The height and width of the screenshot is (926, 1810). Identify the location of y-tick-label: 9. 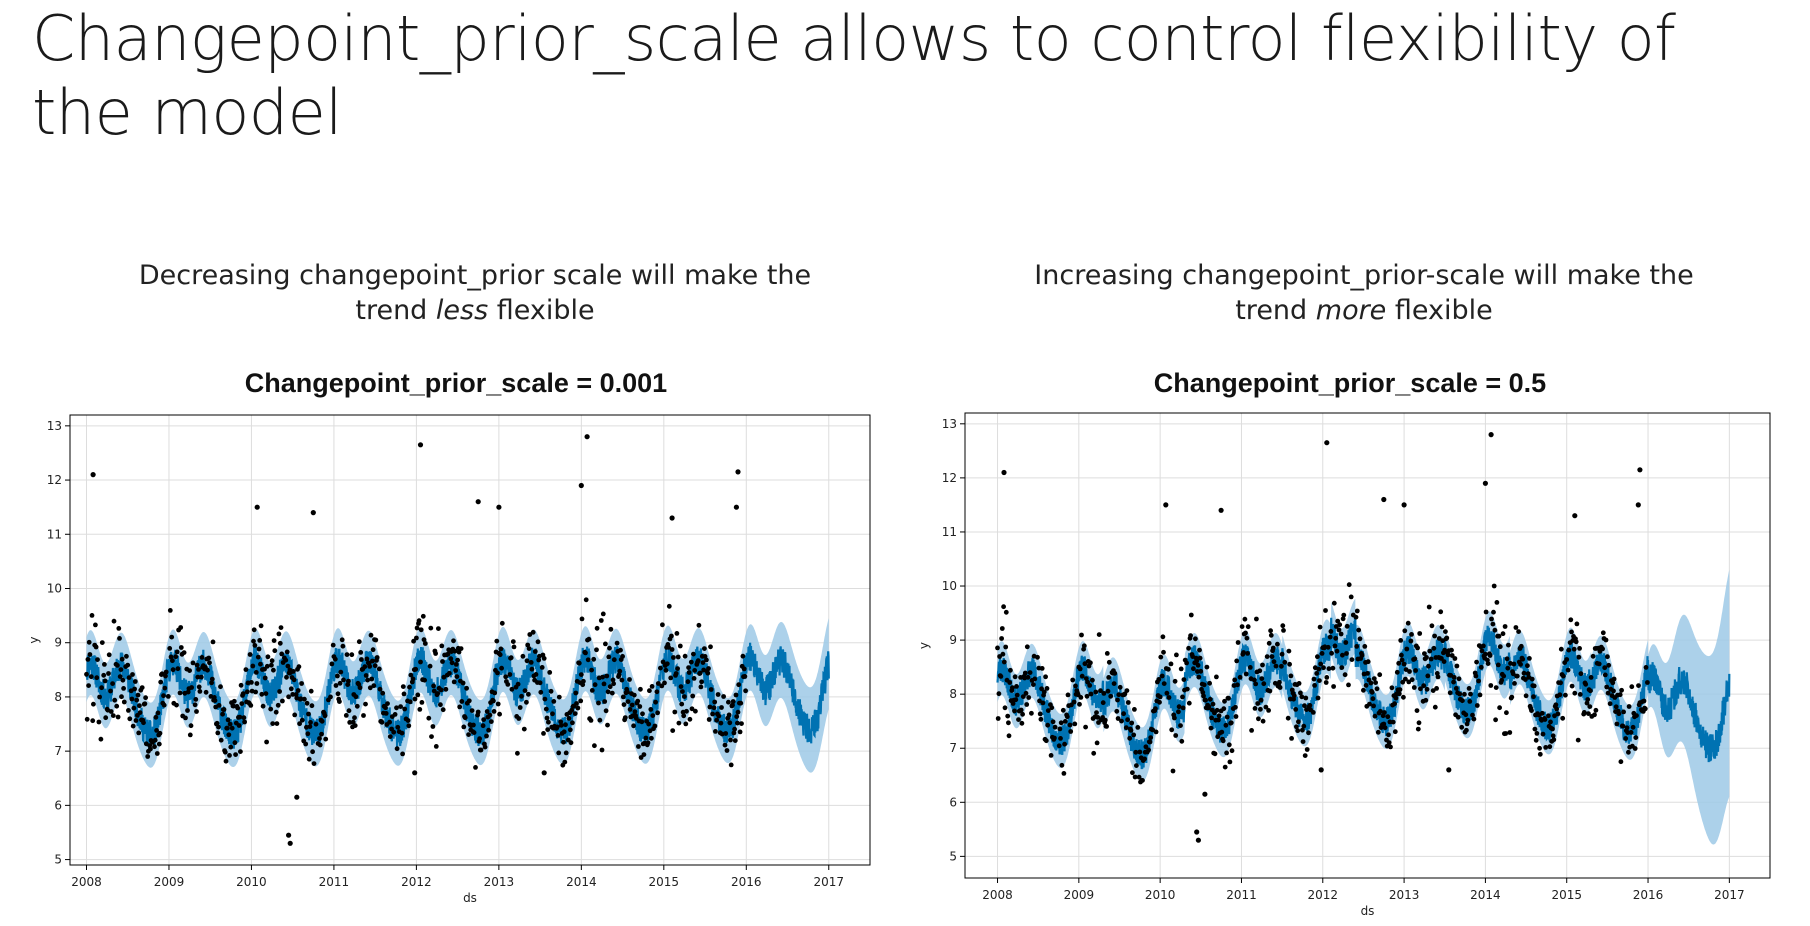
(58, 643).